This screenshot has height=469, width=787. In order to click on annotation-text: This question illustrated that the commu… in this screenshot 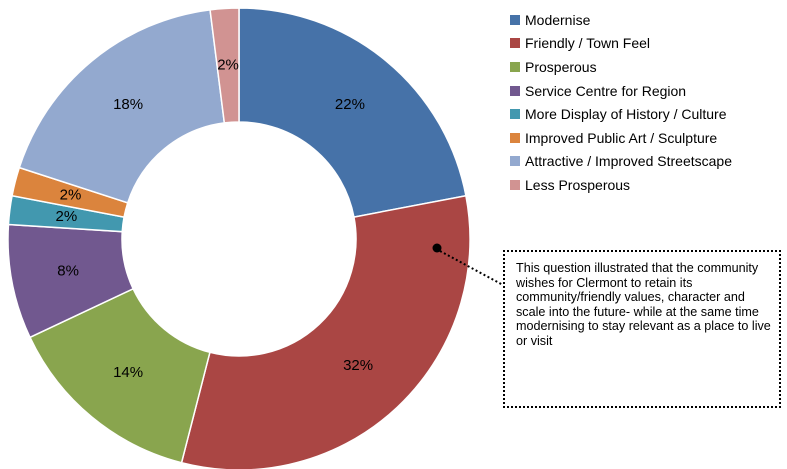, I will do `click(643, 304)`.